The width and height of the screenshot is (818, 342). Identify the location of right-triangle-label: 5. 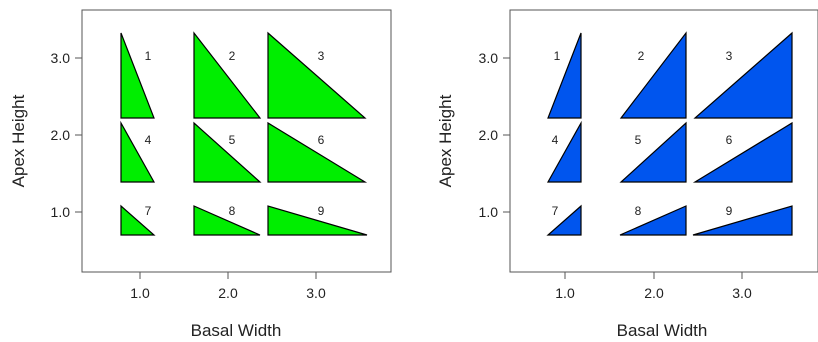
(638, 140).